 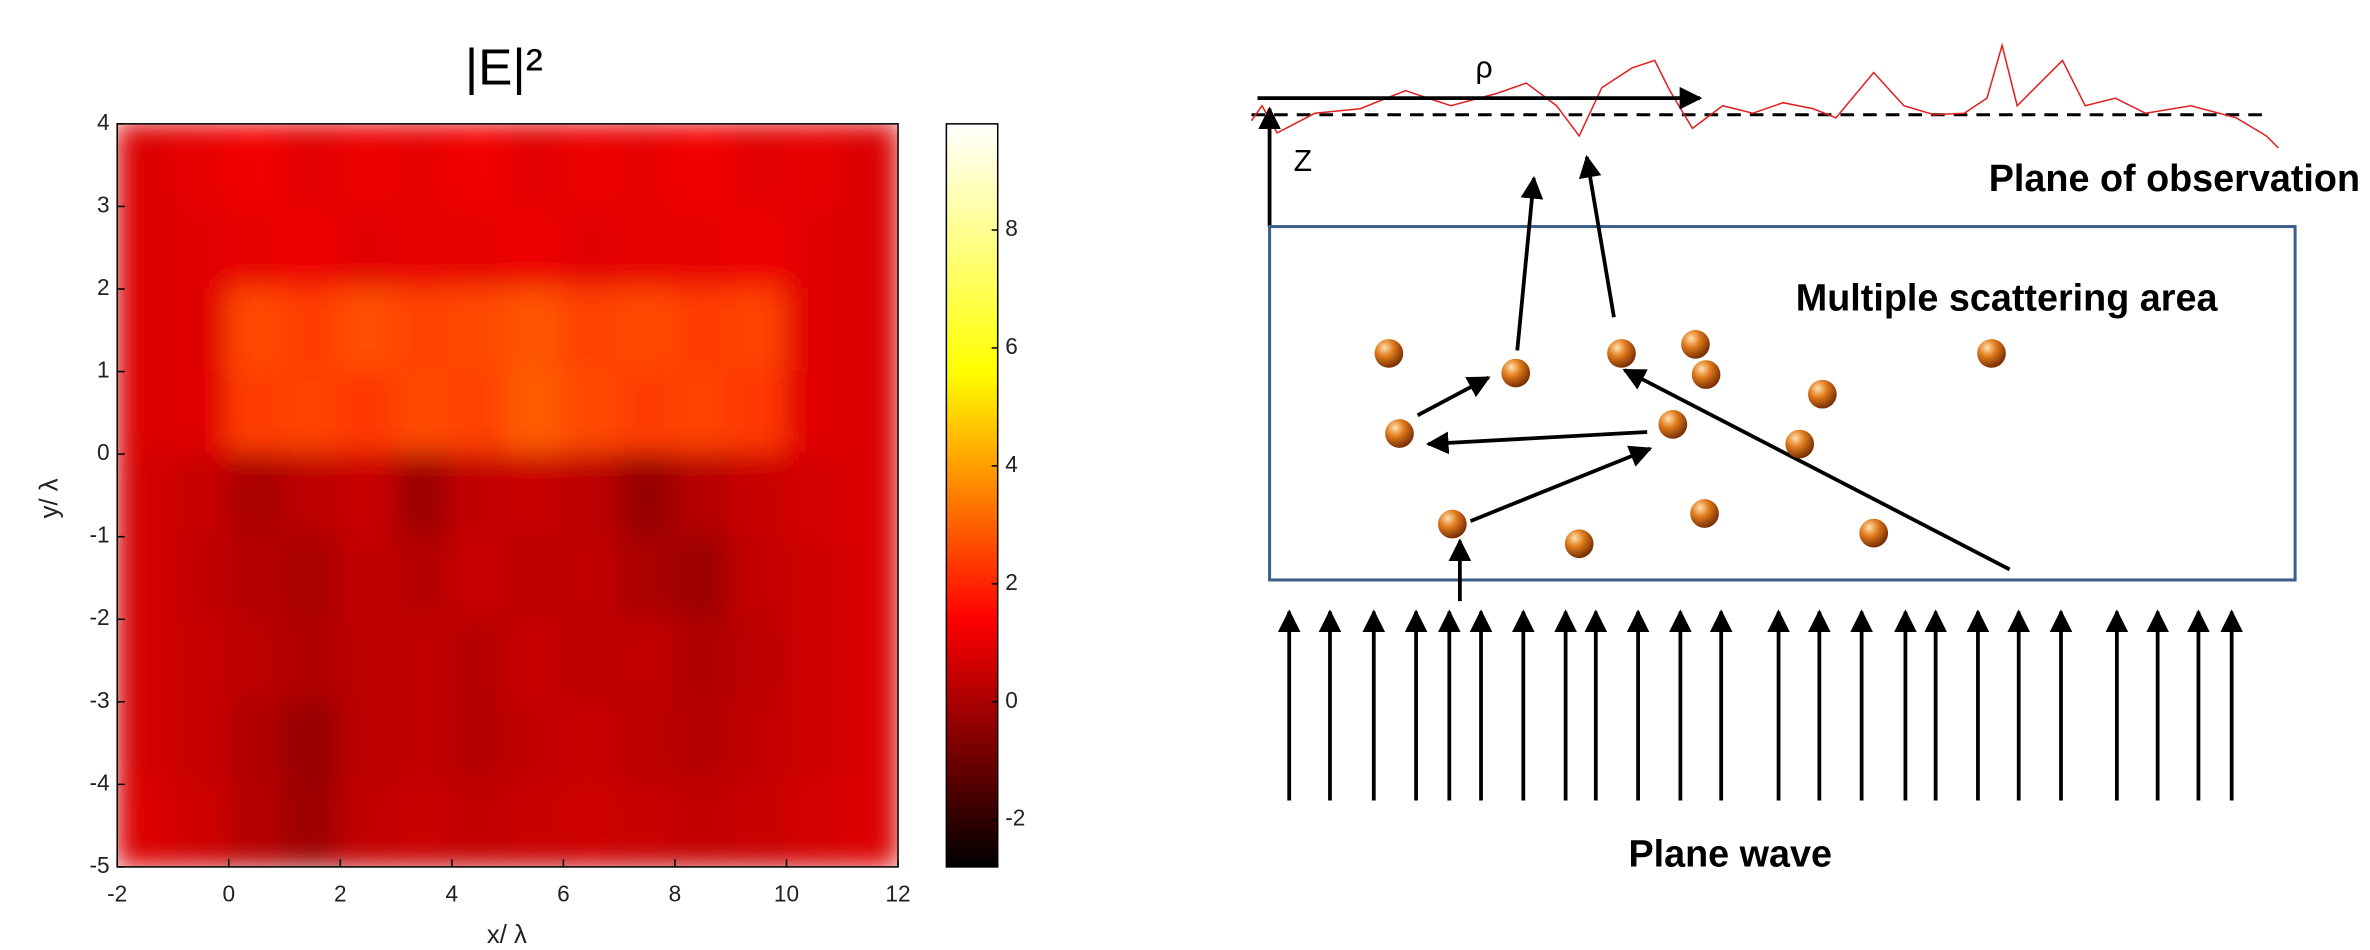 What do you see at coordinates (1011, 346) in the screenshot?
I see `colorbar-tick-label: 6` at bounding box center [1011, 346].